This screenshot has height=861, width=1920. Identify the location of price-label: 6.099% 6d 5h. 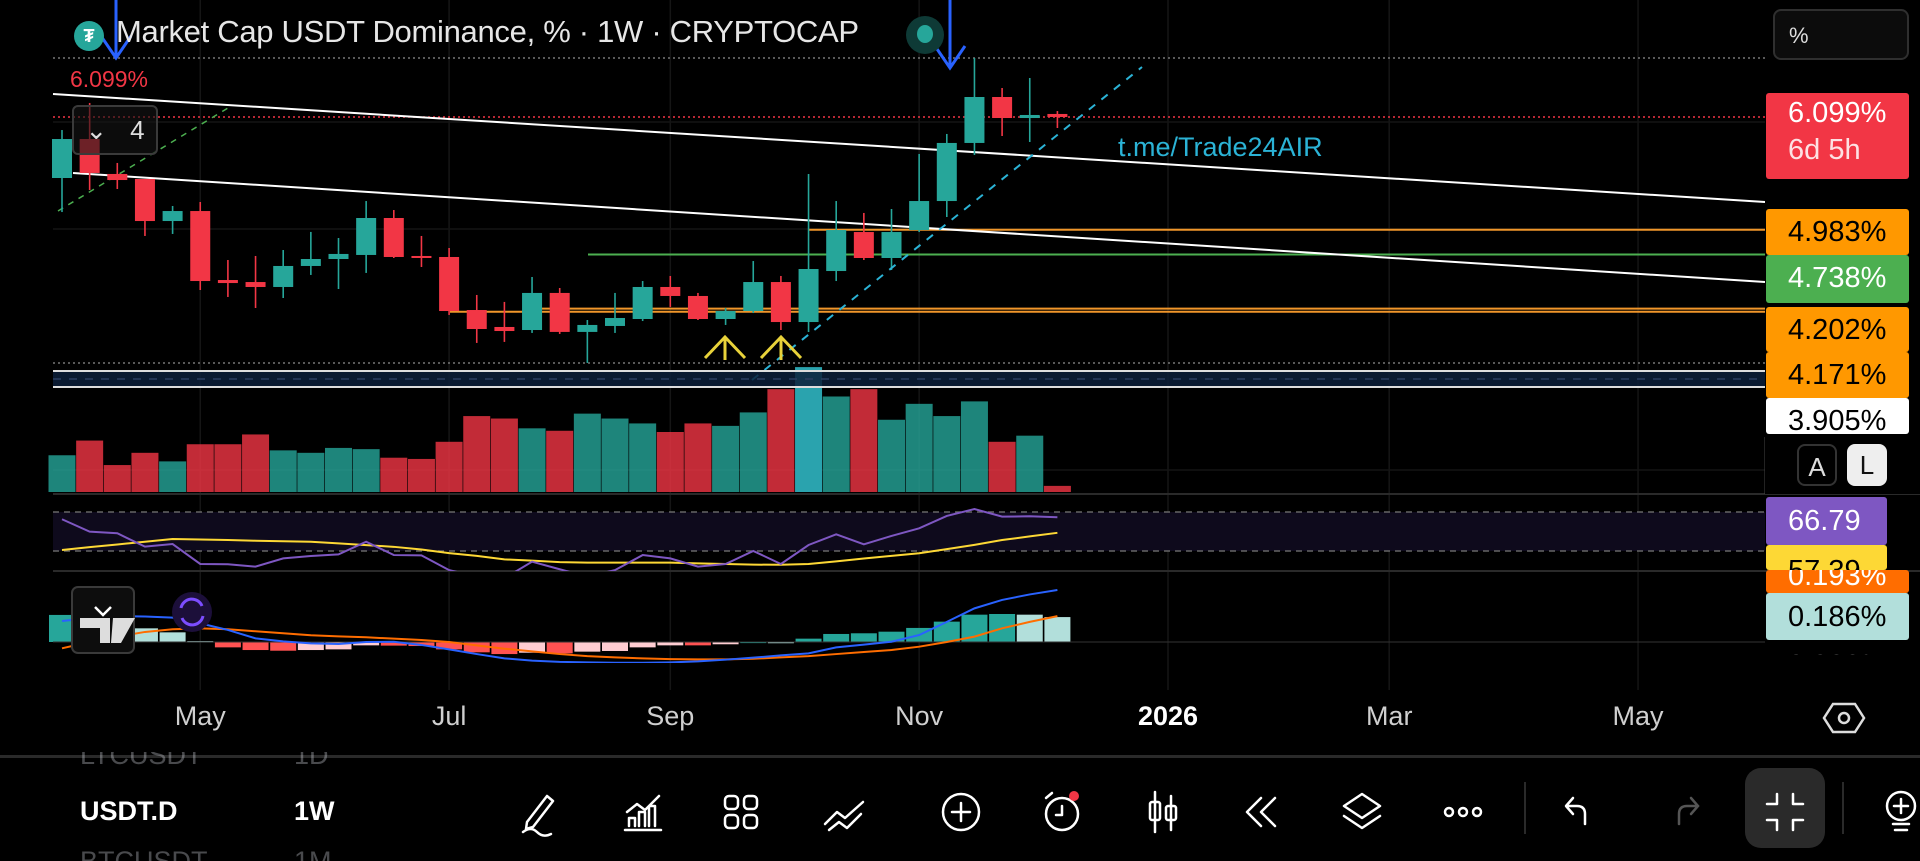
(1837, 136).